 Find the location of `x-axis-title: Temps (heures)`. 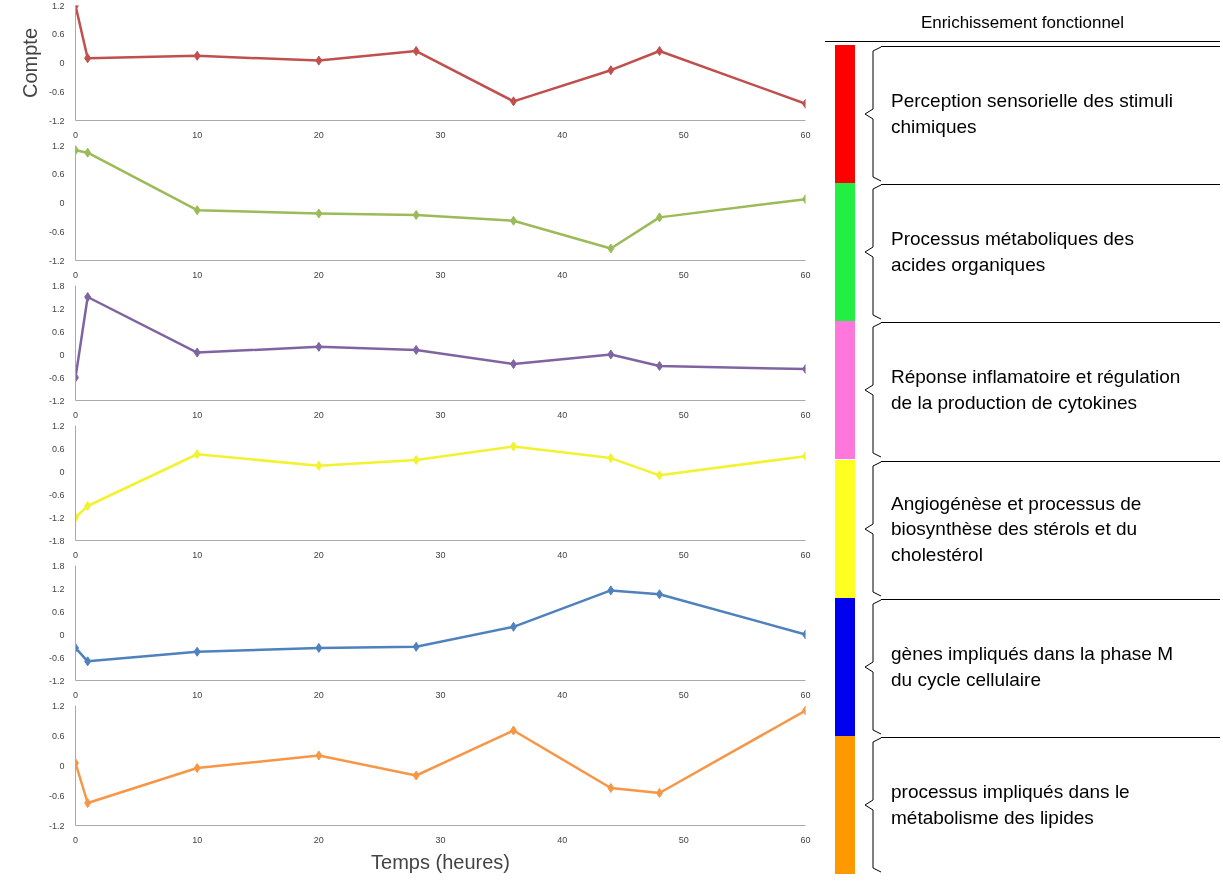

x-axis-title: Temps (heures) is located at coordinates (440, 861).